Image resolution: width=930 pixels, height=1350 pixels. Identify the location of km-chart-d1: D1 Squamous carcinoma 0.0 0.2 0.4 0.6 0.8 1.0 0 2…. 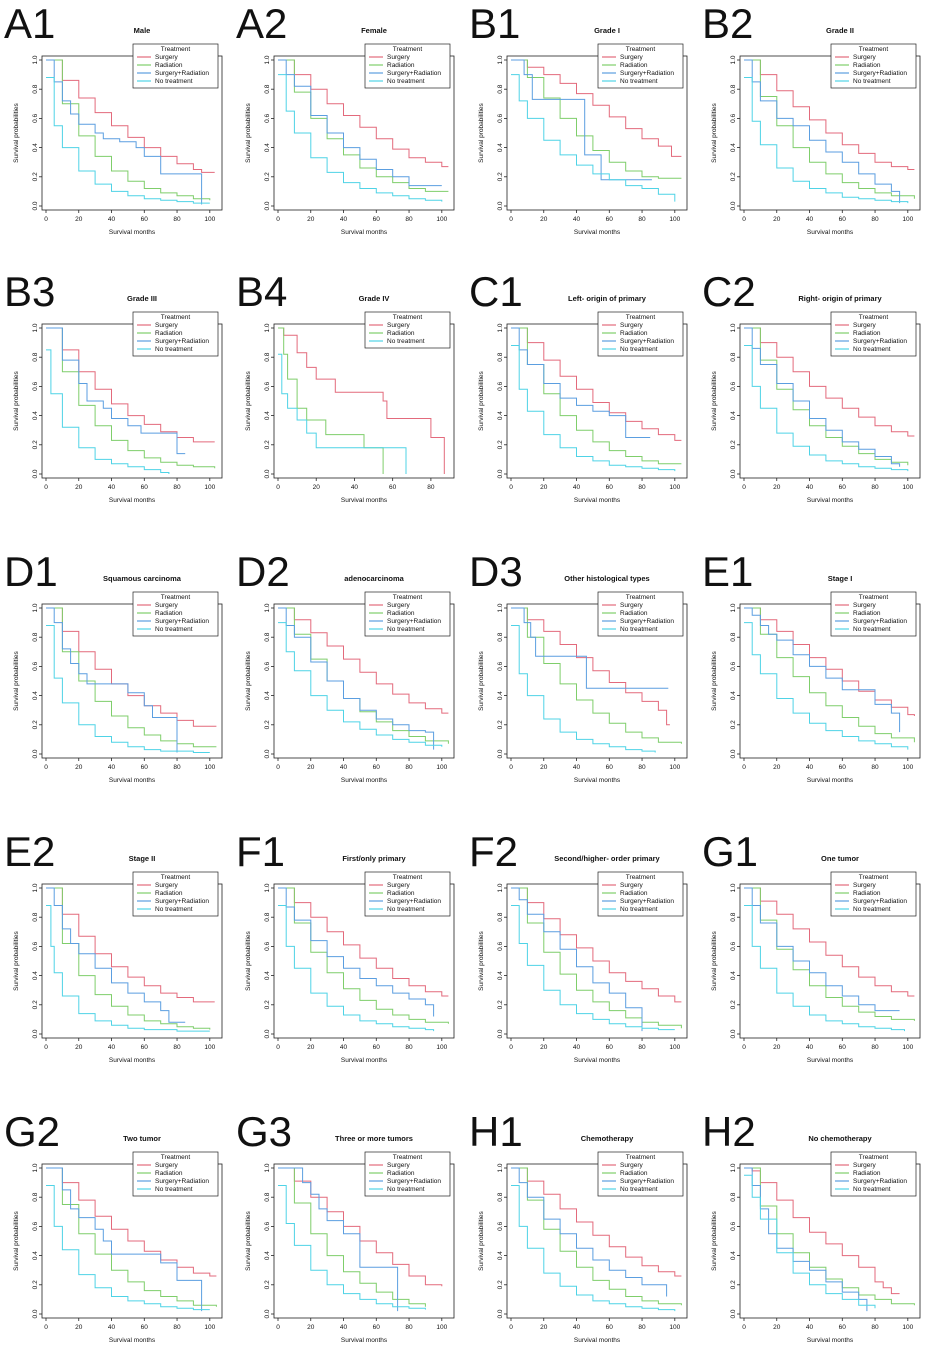
(113, 666).